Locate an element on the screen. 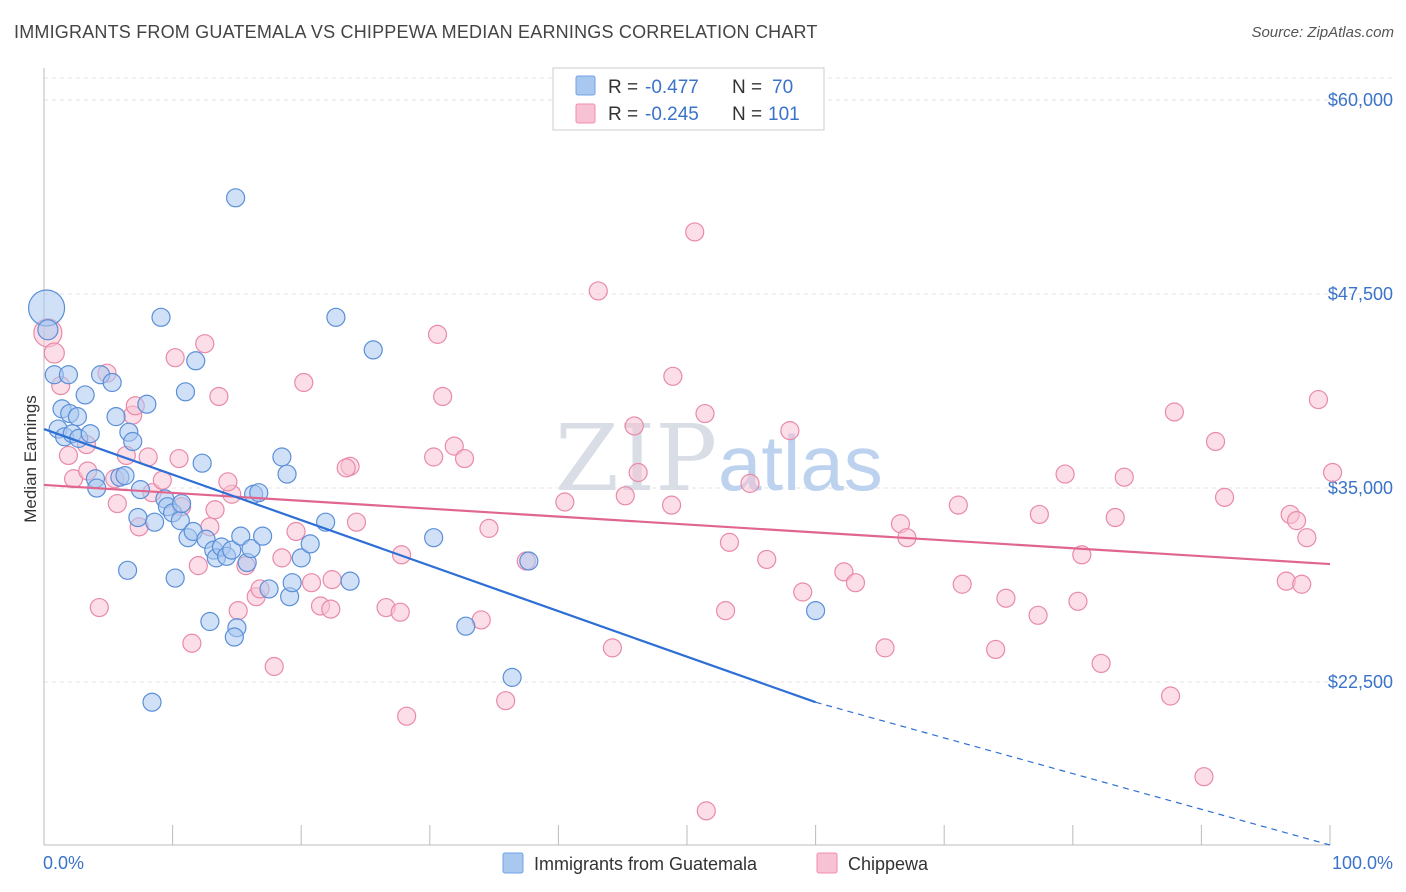 Image resolution: width=1406 pixels, height=892 pixels. stats-n-value-chippewa: 101 is located at coordinates (784, 114).